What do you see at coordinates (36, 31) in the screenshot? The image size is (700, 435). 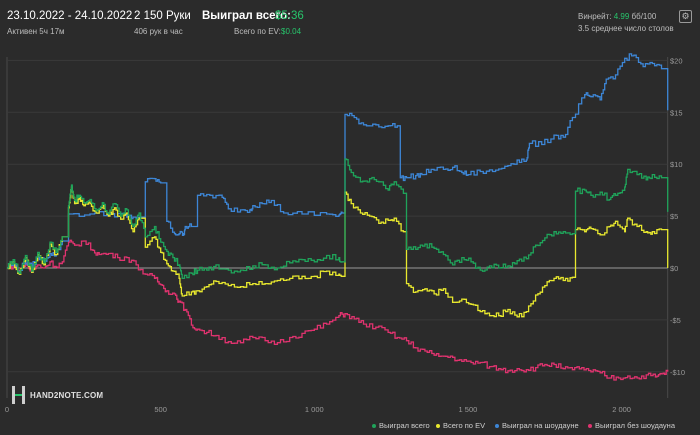 I see `active-time: Активен 5ч 17м` at bounding box center [36, 31].